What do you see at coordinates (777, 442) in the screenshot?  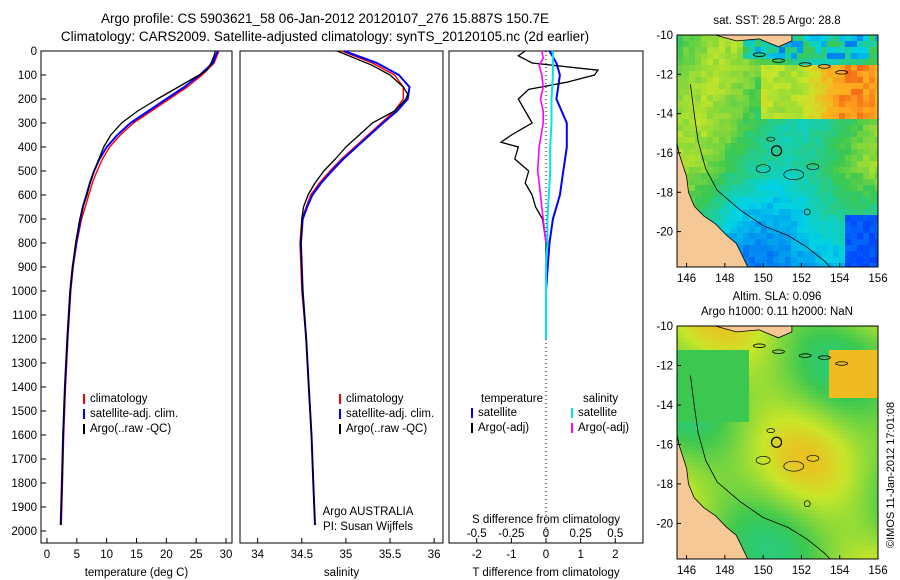 I see `sla-map-field-group` at bounding box center [777, 442].